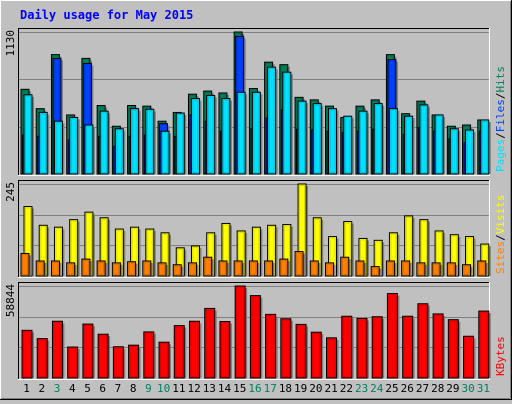 The image size is (512, 404). I want to click on x-tick-label: 19, so click(300, 388).